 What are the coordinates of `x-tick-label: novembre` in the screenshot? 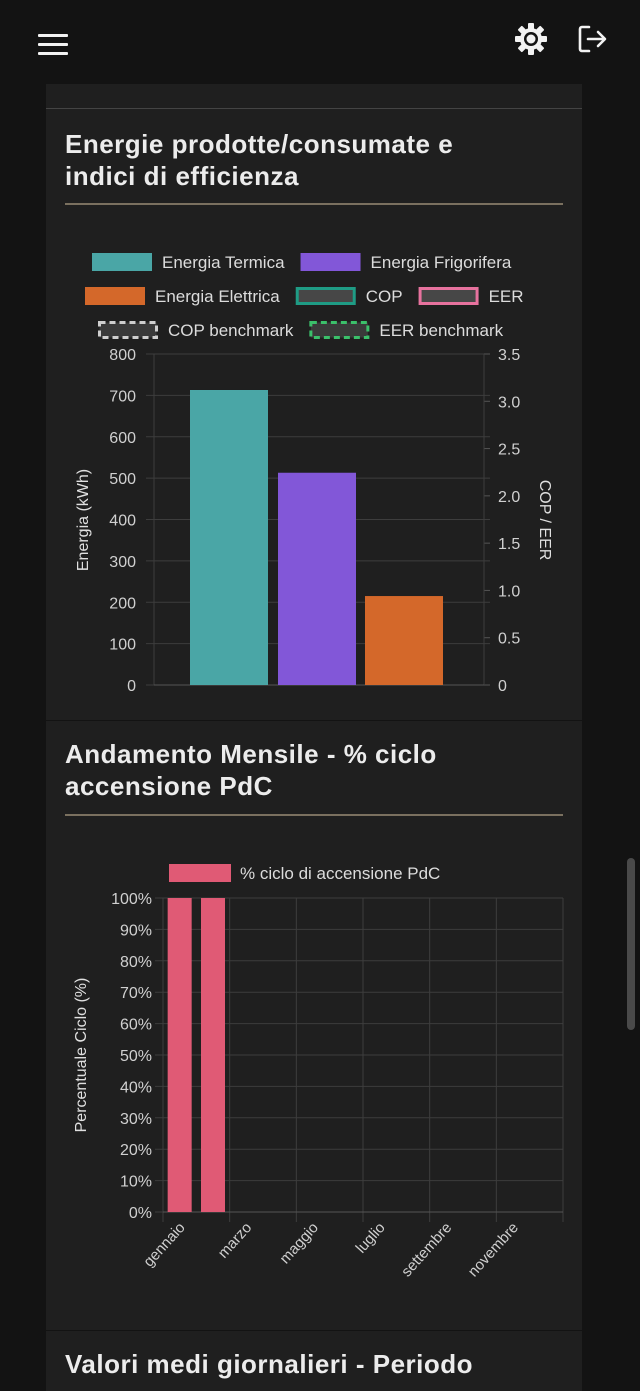 It's located at (493, 1249).